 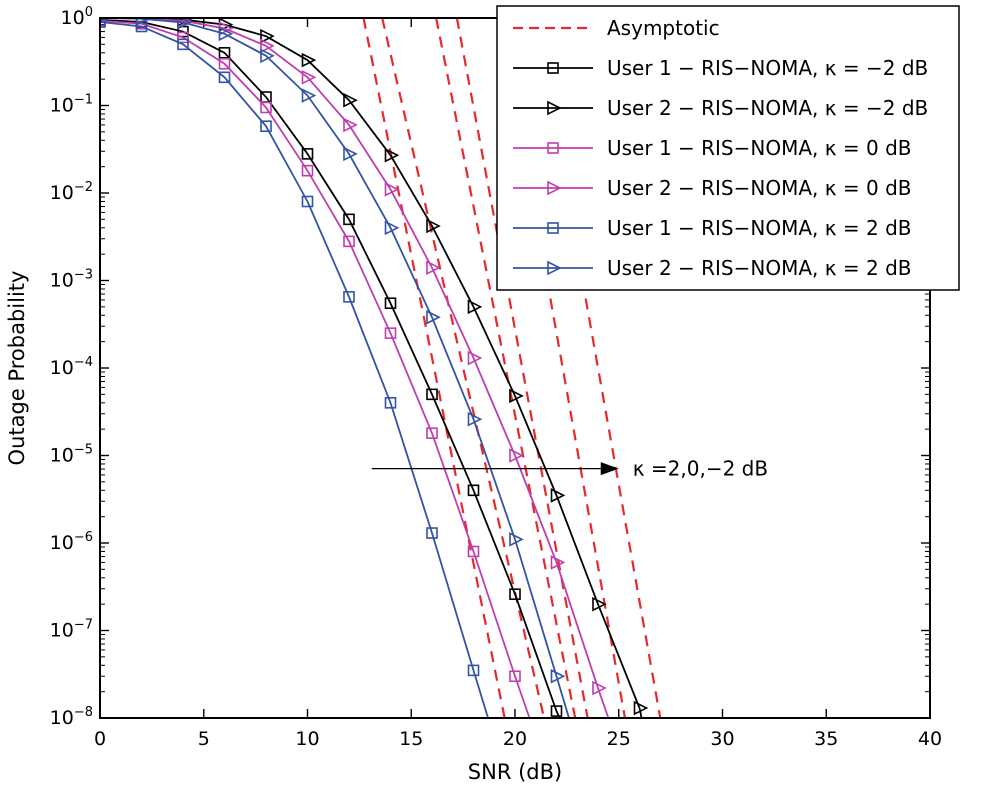 I want to click on x-tick-label: 20, so click(x=515, y=739).